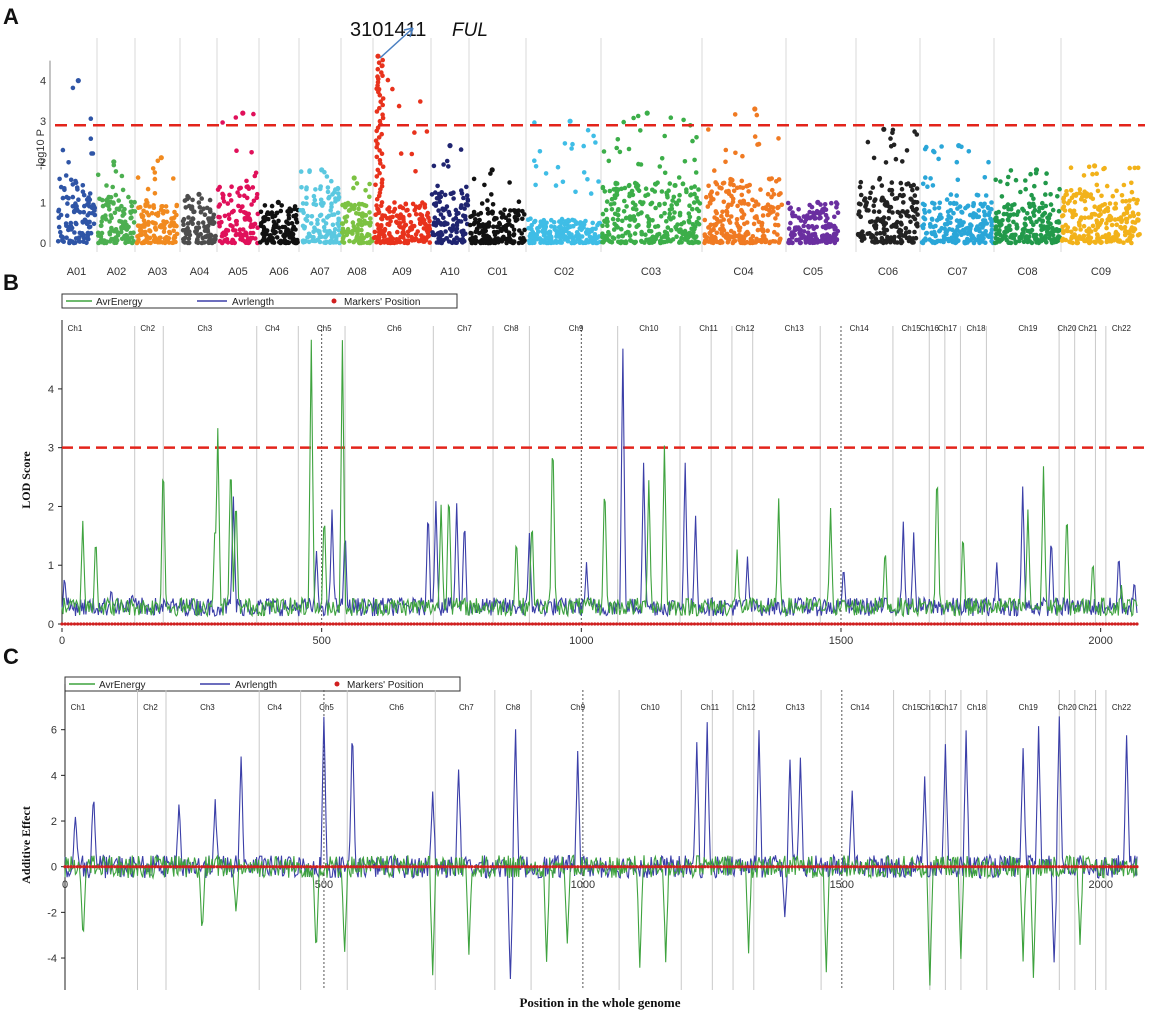 The image size is (1170, 1014). I want to click on manhattan-ytick: 1, so click(43, 203).